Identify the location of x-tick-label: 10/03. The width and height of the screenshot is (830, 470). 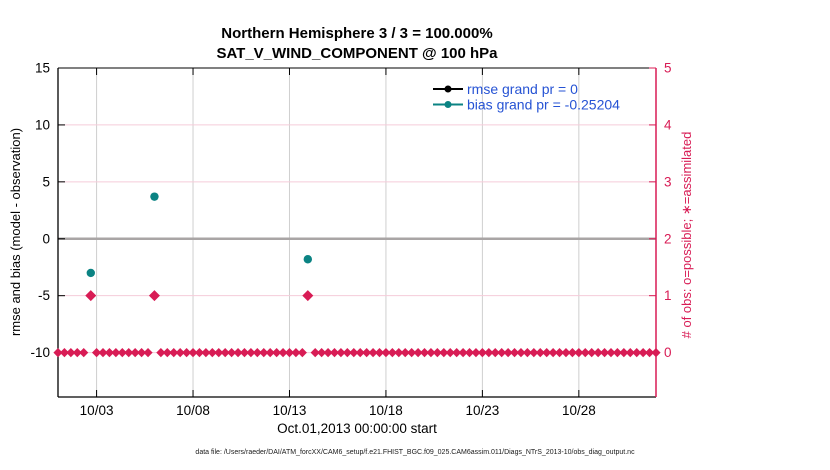
(97, 410).